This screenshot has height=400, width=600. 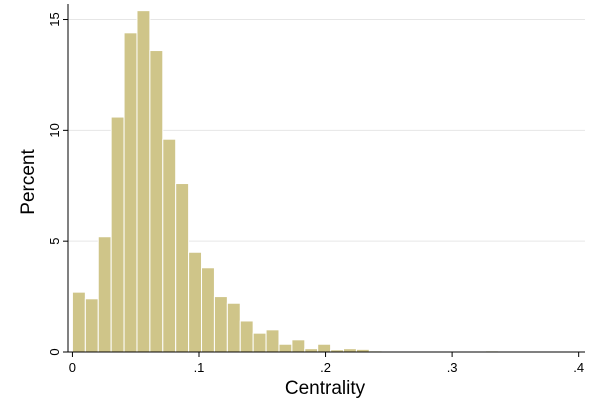 What do you see at coordinates (54, 351) in the screenshot?
I see `y-tick-label-0: 0` at bounding box center [54, 351].